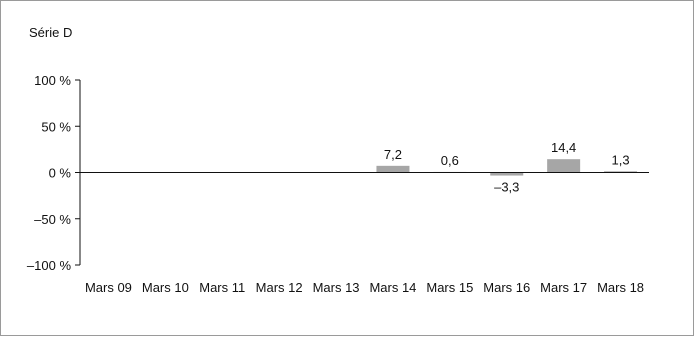  I want to click on x-tick-label: Mars 11, so click(222, 287).